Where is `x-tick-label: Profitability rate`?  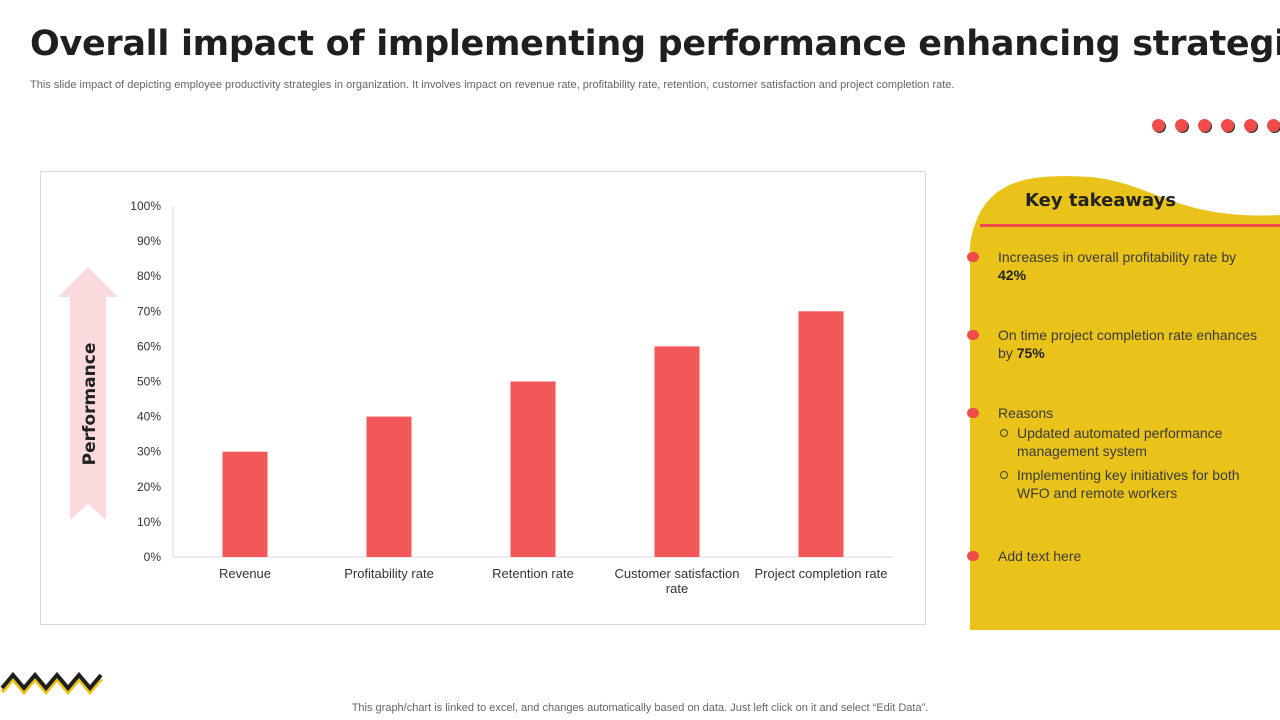
x-tick-label: Profitability rate is located at coordinates (389, 573).